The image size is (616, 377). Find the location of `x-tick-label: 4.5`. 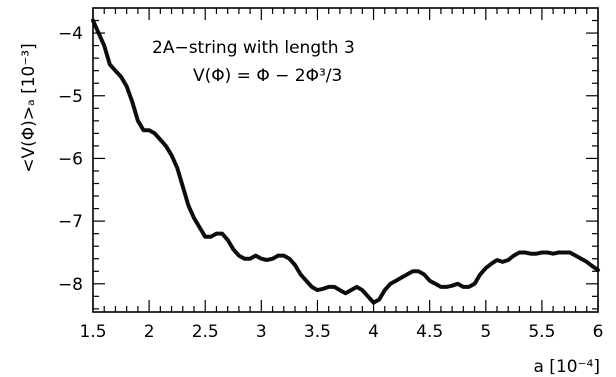

x-tick-label: 4.5 is located at coordinates (429, 332).